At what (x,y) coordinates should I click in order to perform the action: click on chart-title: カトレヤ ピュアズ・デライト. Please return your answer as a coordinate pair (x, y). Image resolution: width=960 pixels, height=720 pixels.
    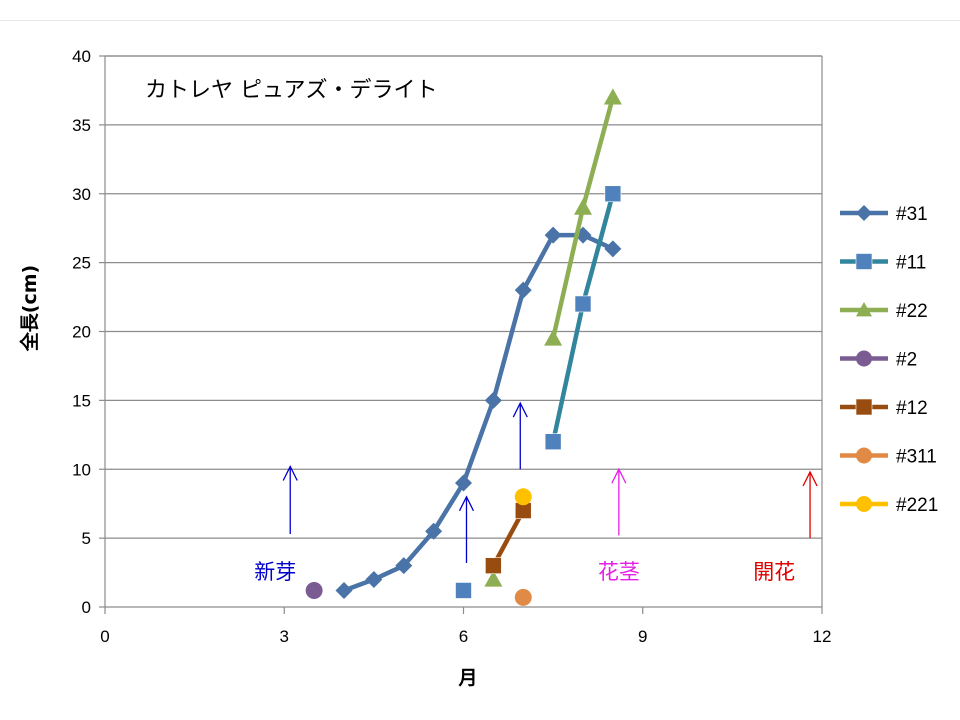
    Looking at the image, I should click on (291, 90).